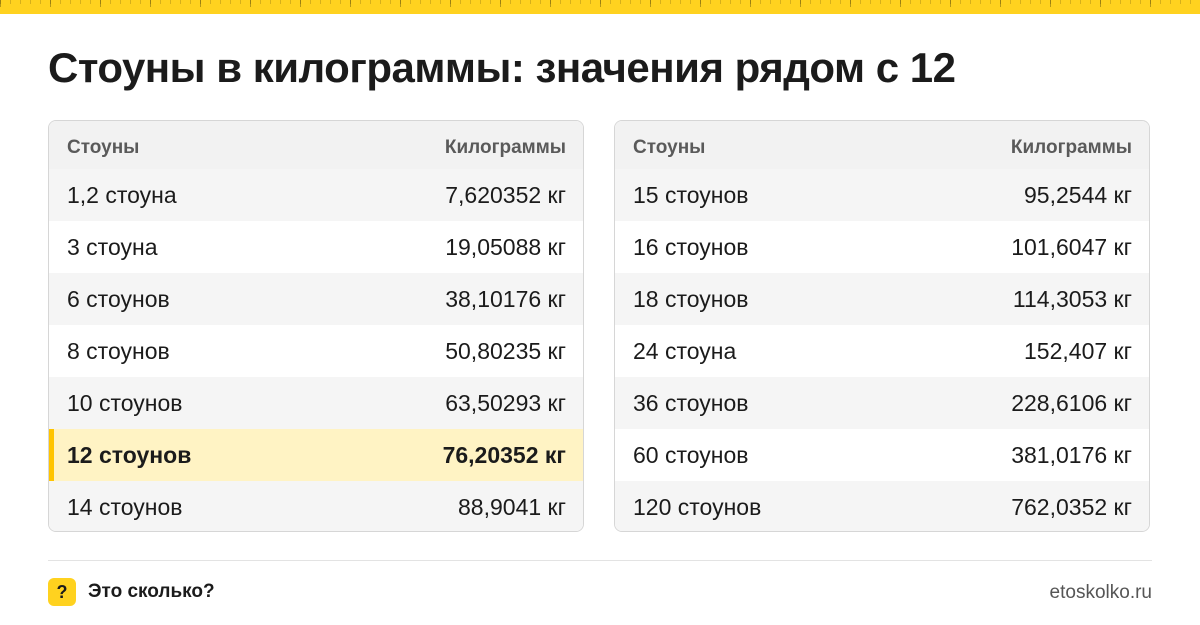 This screenshot has width=1200, height=625. I want to click on cell-kilograms: 114,3053 кг, so click(1072, 298).